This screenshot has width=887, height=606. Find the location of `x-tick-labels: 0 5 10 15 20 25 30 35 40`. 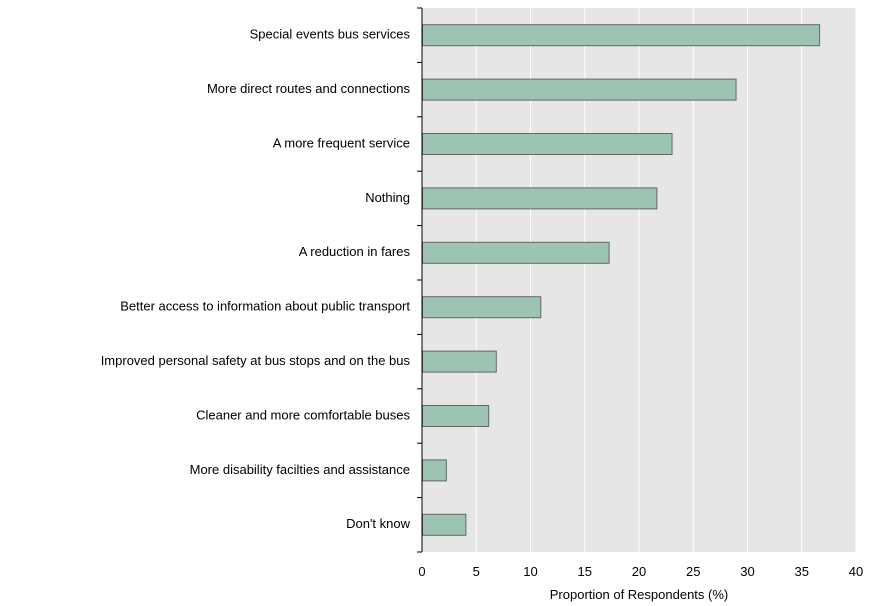

x-tick-labels: 0 5 10 15 20 25 30 35 40 is located at coordinates (640, 571).